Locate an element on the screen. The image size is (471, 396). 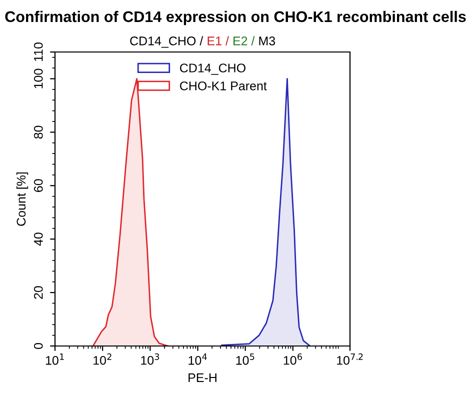
chart-subtitle: CD14_CHO / E1 / E2 / M3 is located at coordinates (203, 42).